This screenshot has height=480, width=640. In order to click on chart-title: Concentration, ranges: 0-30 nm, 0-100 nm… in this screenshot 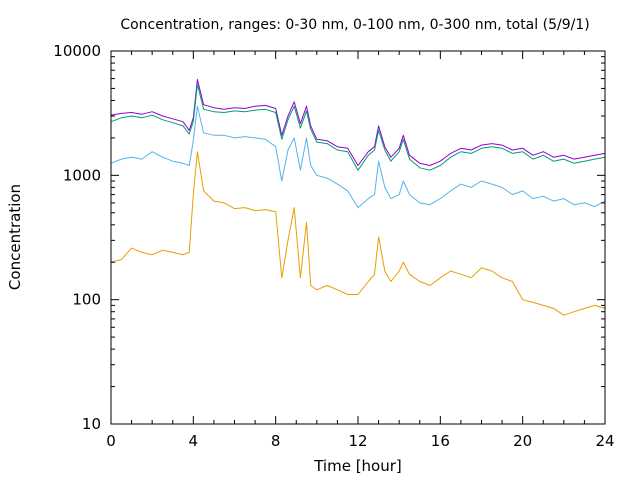, I will do `click(354, 25)`.